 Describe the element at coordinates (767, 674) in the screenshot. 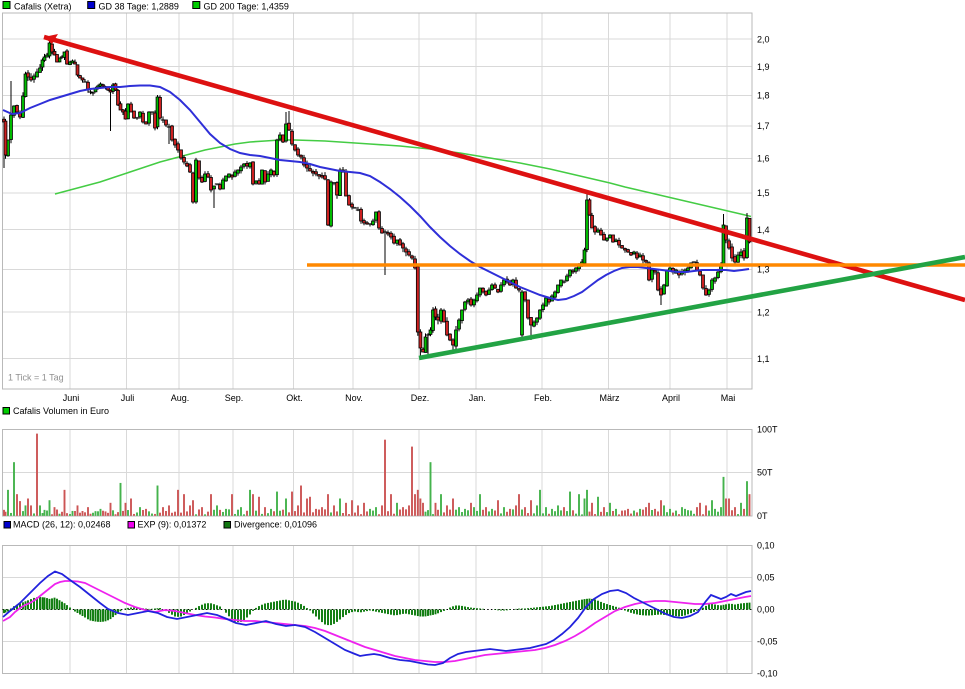

I see `svg-text: -0,10` at that location.